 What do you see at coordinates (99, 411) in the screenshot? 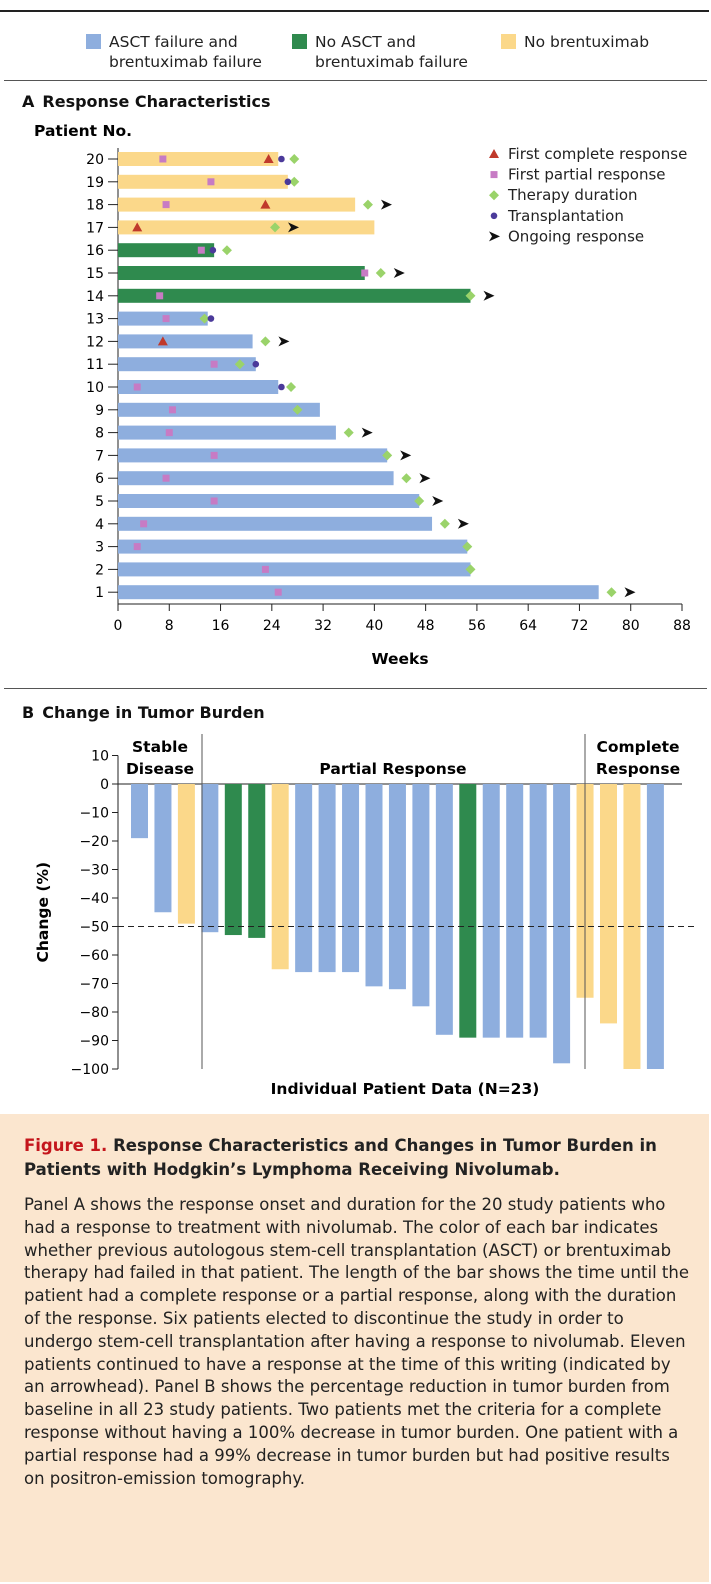
I see `y-tick-label: 9` at bounding box center [99, 411].